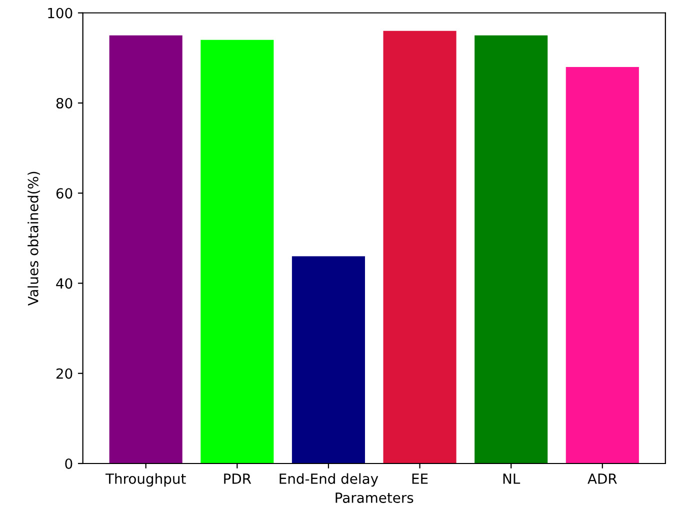 The image size is (679, 515). What do you see at coordinates (34, 239) in the screenshot?
I see `y-axis-title: Values obtained(%)` at bounding box center [34, 239].